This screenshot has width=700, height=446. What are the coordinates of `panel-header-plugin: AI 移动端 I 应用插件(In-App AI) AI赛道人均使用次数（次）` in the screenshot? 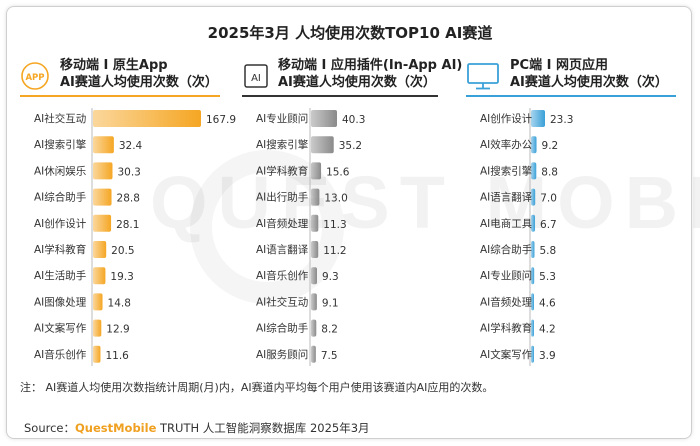 It's located at (352, 77).